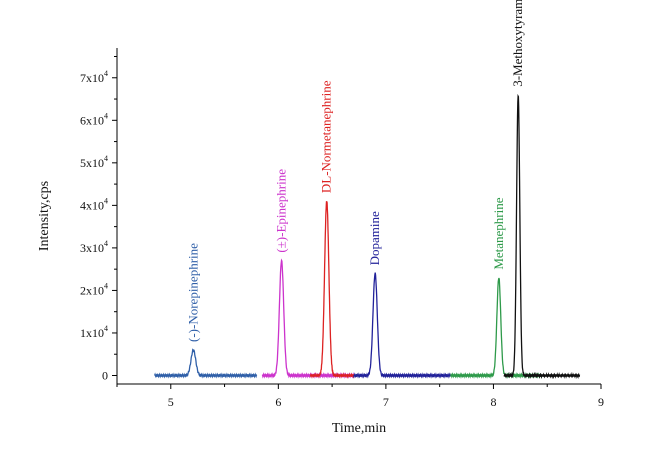 Image resolution: width=650 pixels, height=460 pixels. I want to click on y-tick-label: 0, so click(105, 375).